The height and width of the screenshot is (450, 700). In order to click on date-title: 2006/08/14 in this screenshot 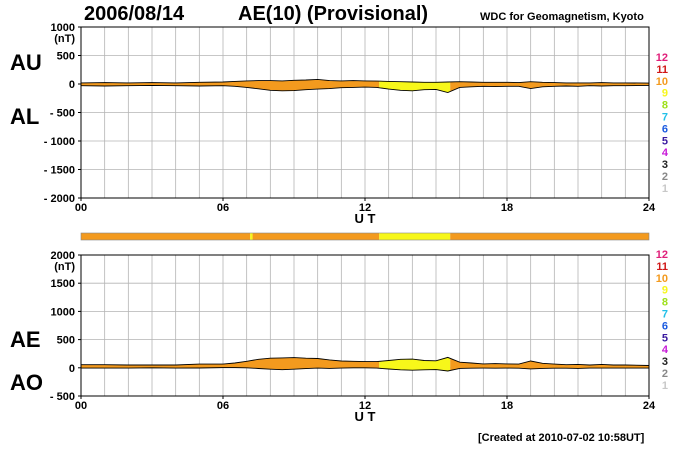, I will do `click(134, 14)`.